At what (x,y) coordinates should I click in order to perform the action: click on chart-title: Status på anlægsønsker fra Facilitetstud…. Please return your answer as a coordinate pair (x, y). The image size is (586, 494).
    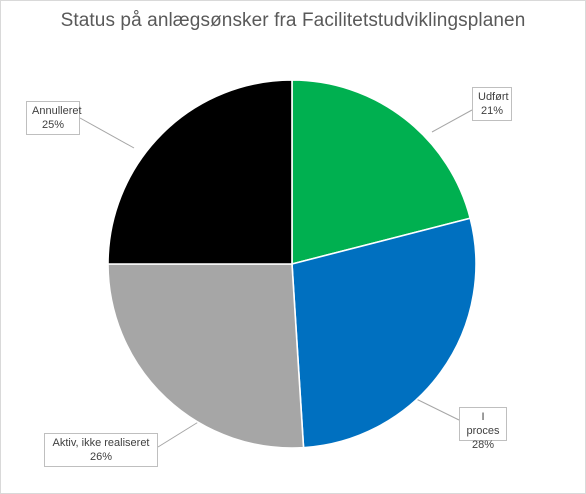
    Looking at the image, I should click on (293, 20).